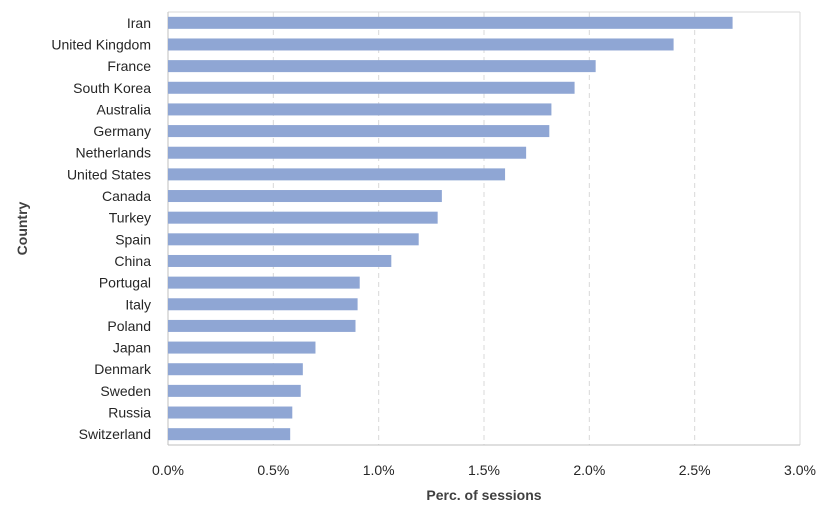  I want to click on category-label: Turkey, so click(130, 218).